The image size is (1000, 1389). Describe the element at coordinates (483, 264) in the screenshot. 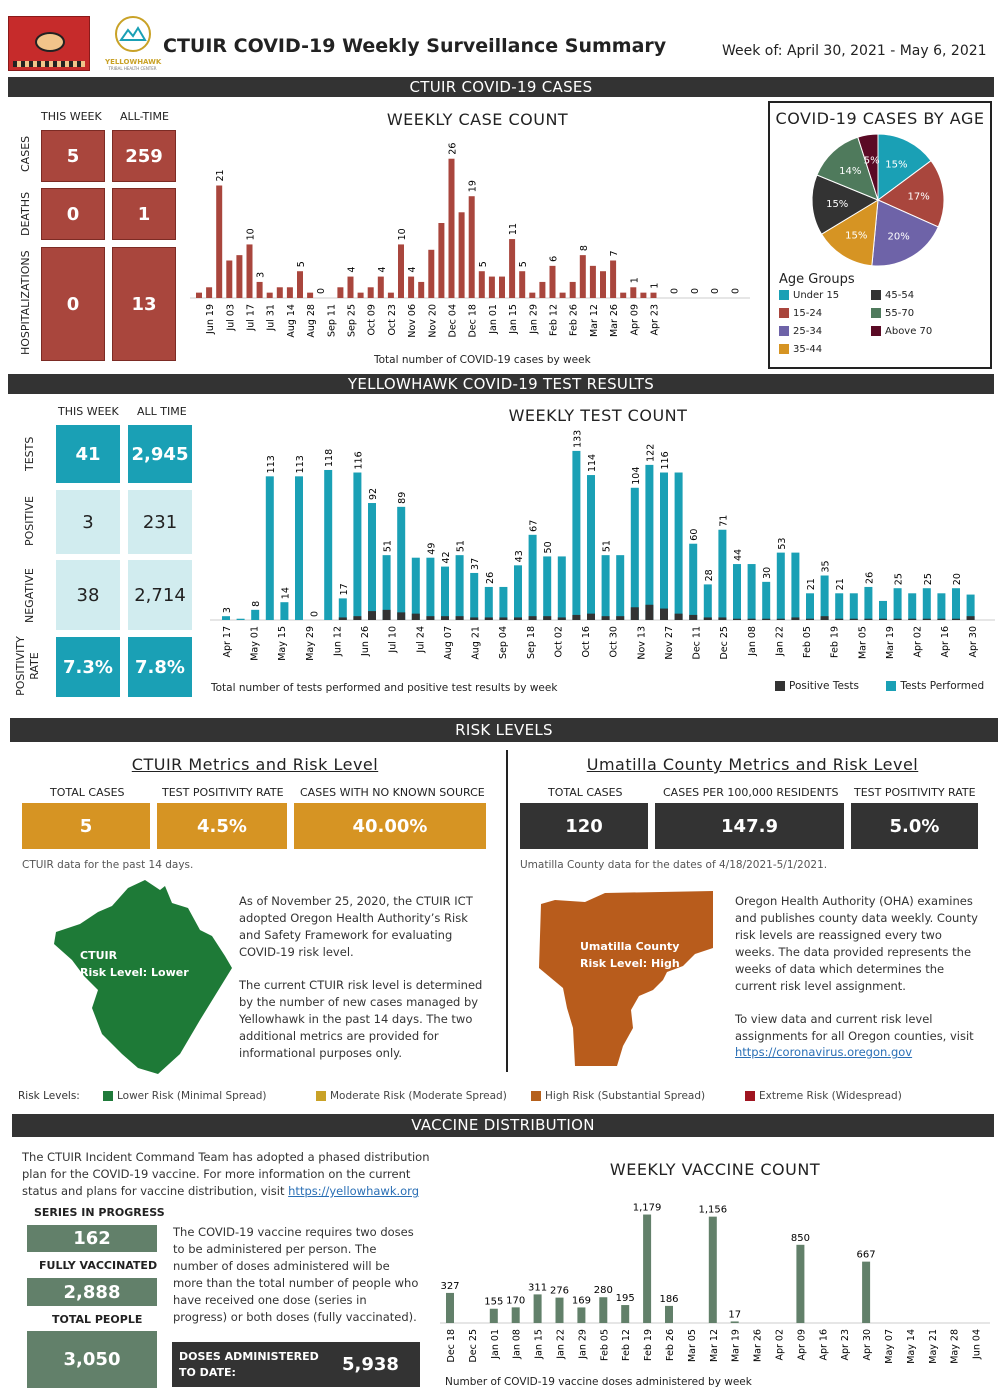

I see `case-bar-label: 5` at that location.